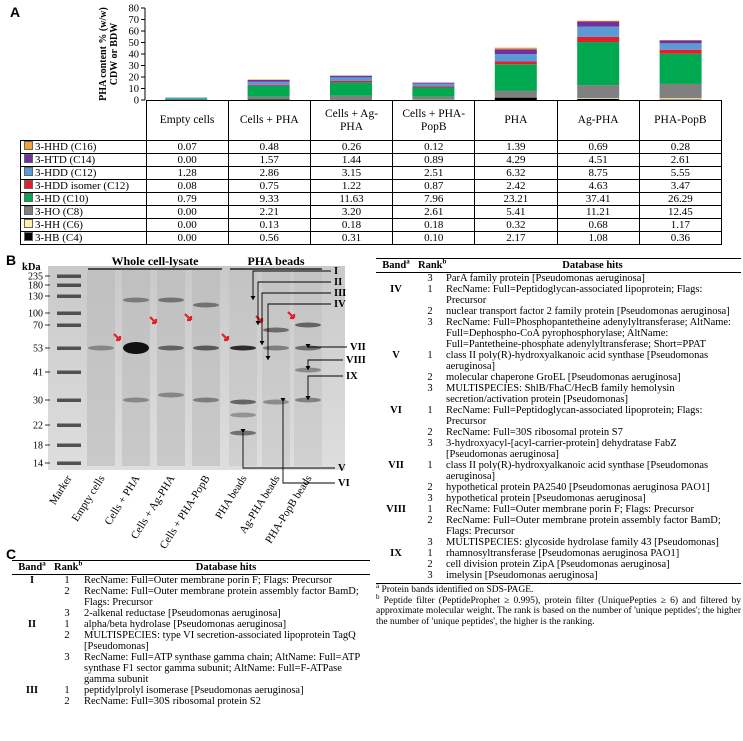  Describe the element at coordinates (66, 173) in the screenshot. I see `legend-label: 3-HDD (C12)` at that location.